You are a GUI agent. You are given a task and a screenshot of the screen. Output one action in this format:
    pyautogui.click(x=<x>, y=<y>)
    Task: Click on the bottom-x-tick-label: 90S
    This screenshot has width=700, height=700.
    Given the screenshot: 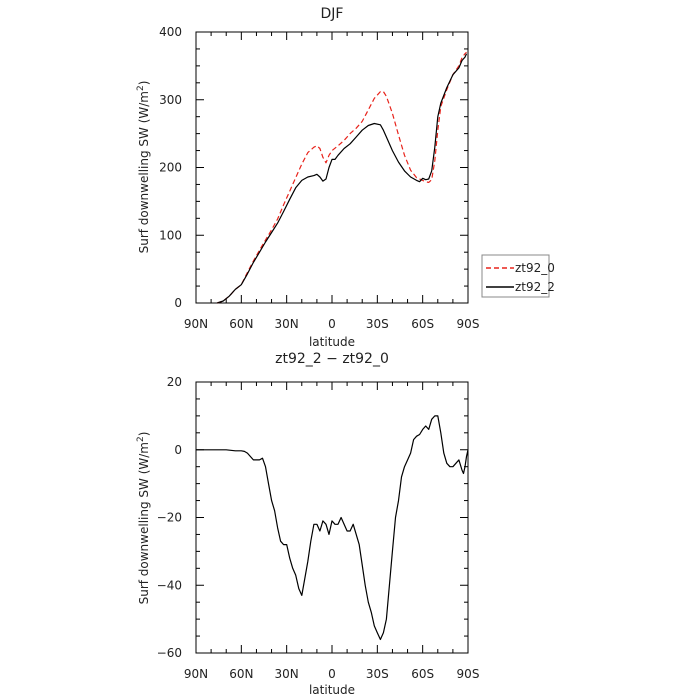 What is the action you would take?
    pyautogui.click(x=468, y=674)
    